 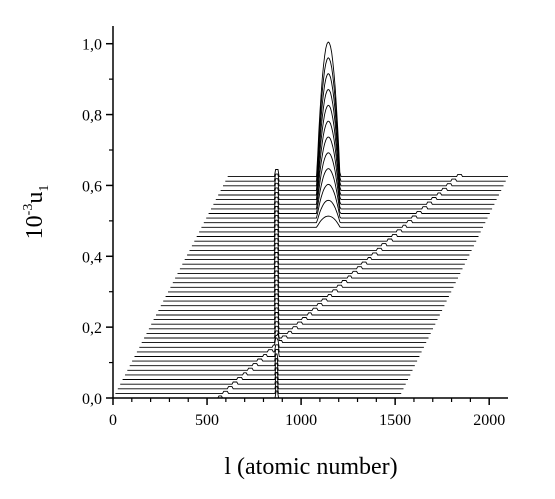 I want to click on x-tick-label: 1000, so click(x=301, y=420).